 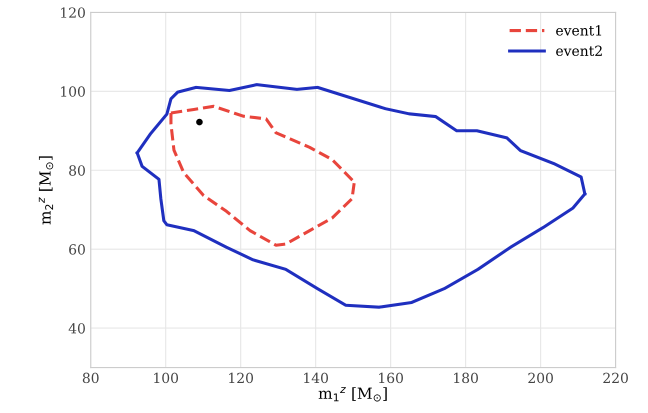 I want to click on y-tick-label: 120, so click(x=73, y=12).